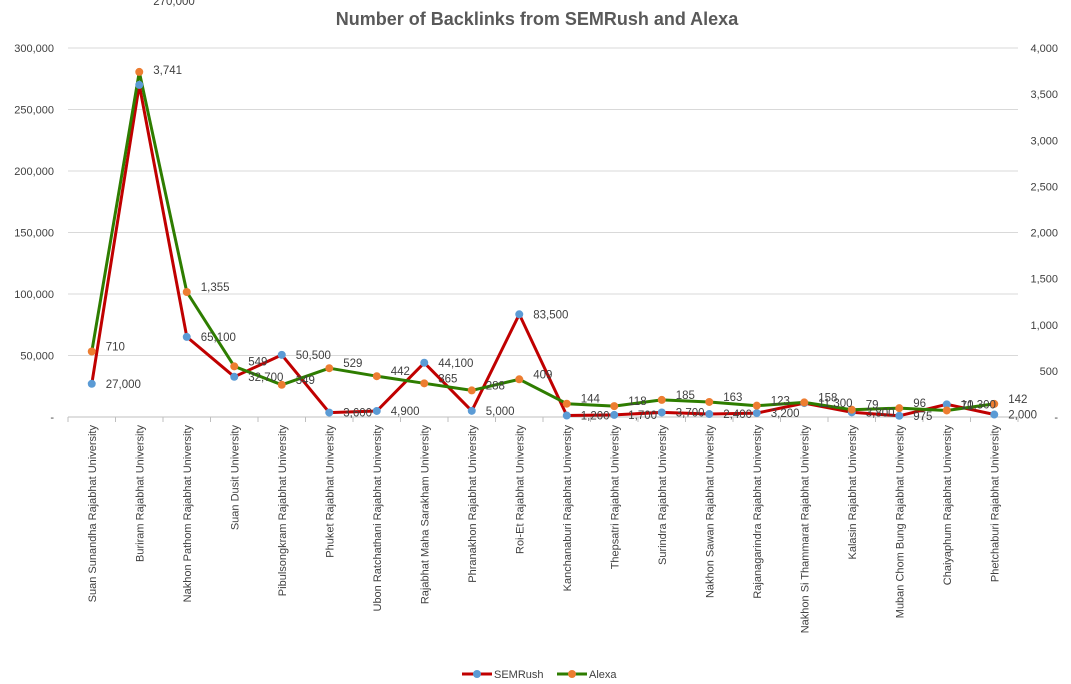  Describe the element at coordinates (519, 675) in the screenshot. I see `legend-label-semrush: SEMRush` at that location.